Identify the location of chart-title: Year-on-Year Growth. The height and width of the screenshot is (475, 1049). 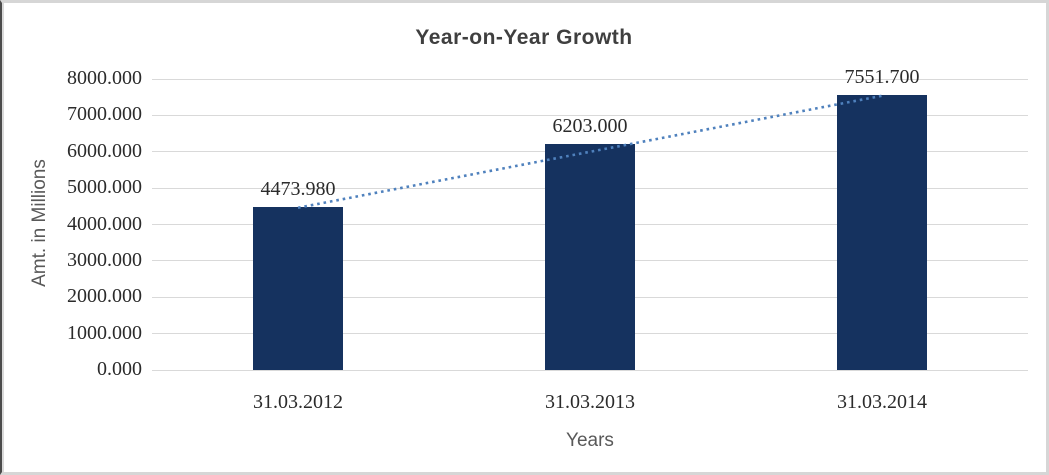
(524, 37).